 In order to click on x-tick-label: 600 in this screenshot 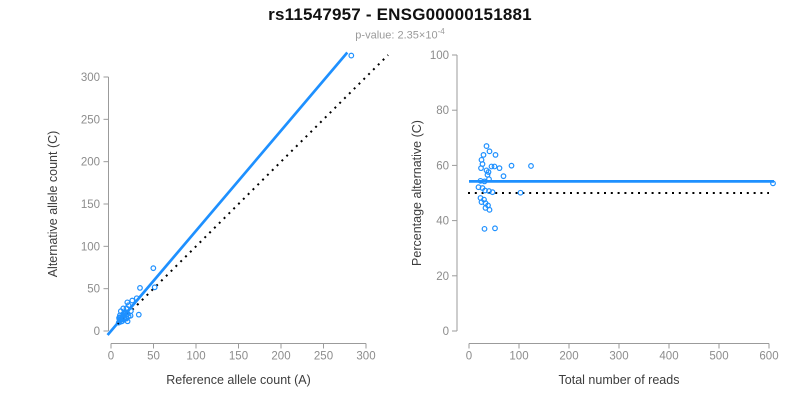, I will do `click(768, 357)`.